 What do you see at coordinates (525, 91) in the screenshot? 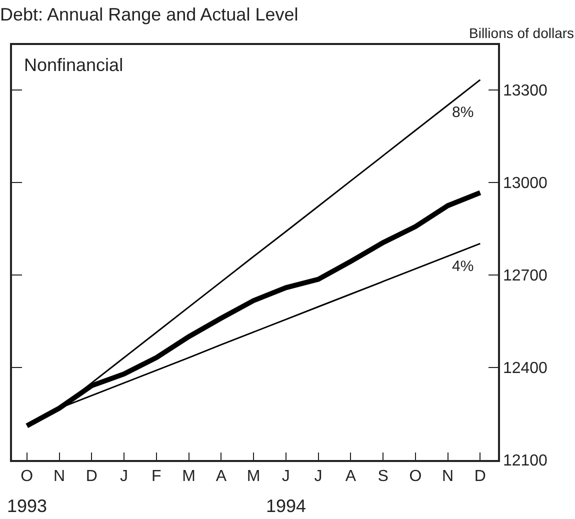
I see `y-tick-label: 13300` at bounding box center [525, 91].